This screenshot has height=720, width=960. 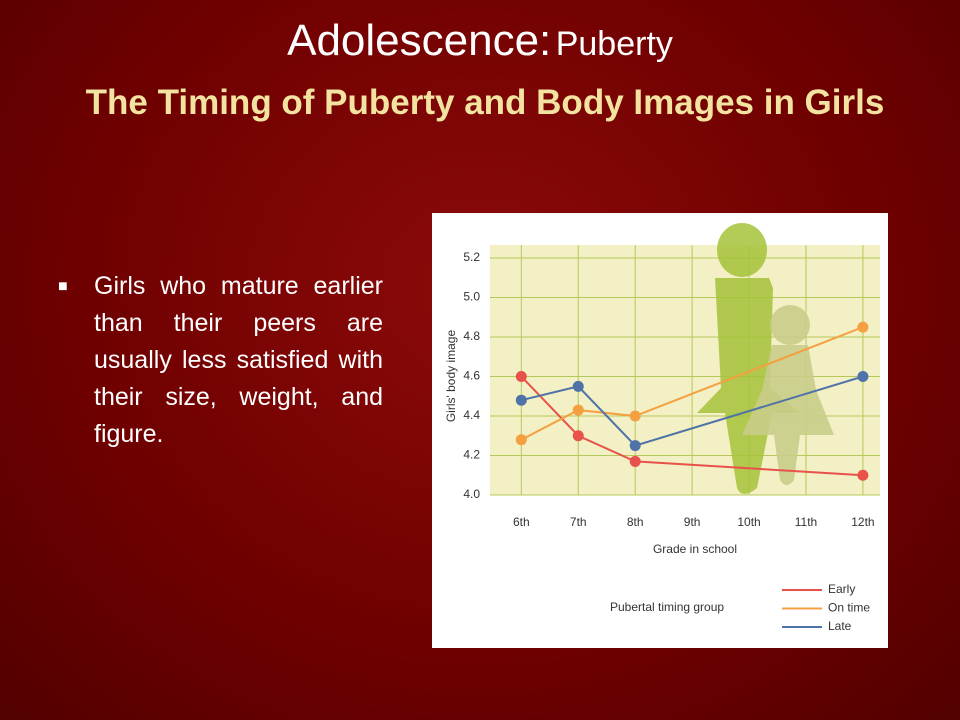 I want to click on x-tick-label: 6th, so click(x=521, y=522).